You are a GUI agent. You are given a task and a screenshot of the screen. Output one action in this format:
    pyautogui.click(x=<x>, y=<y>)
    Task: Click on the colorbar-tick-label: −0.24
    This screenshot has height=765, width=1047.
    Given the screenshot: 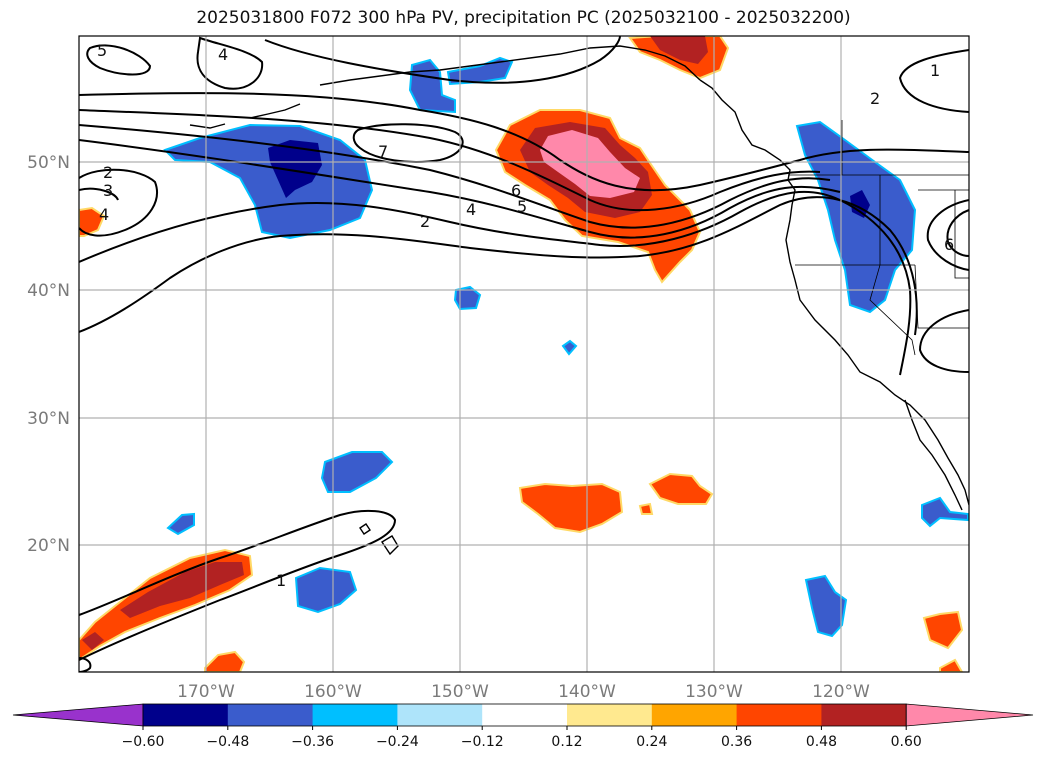 What is the action you would take?
    pyautogui.click(x=397, y=742)
    